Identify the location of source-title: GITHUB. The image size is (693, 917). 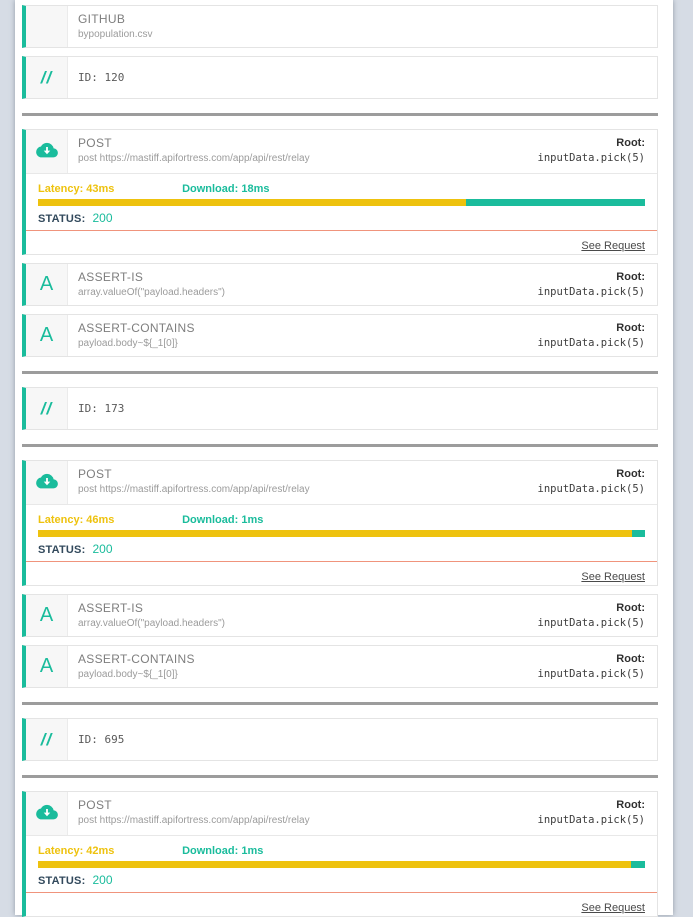
(102, 19).